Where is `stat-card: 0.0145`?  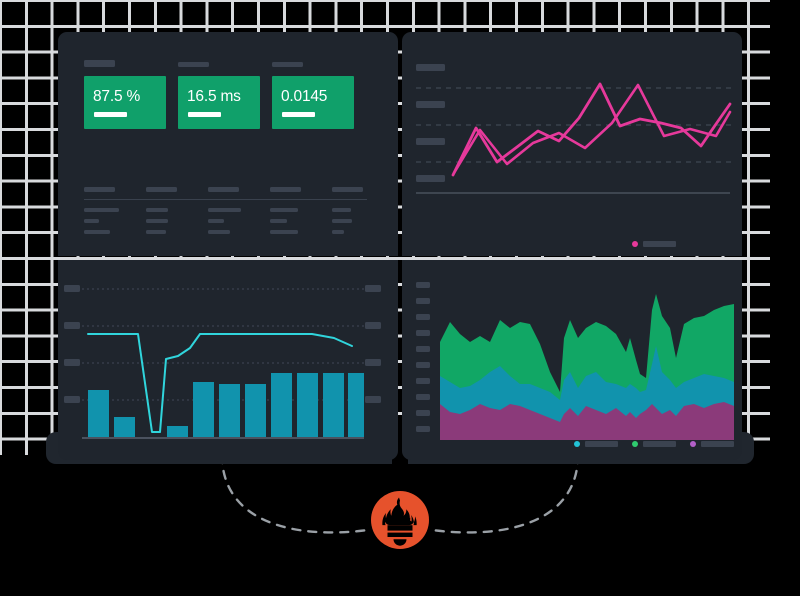 stat-card: 0.0145 is located at coordinates (313, 102).